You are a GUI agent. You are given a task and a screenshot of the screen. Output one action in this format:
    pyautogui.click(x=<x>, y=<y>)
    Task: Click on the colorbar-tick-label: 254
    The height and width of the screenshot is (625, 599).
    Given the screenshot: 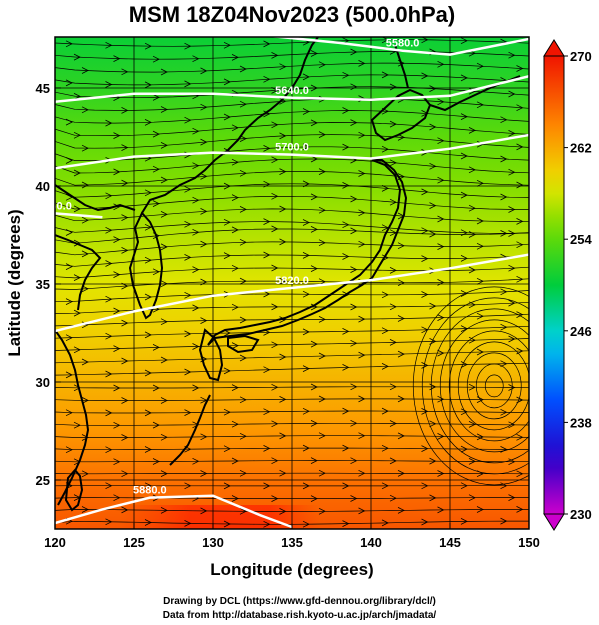 What is the action you would take?
    pyautogui.click(x=581, y=239)
    